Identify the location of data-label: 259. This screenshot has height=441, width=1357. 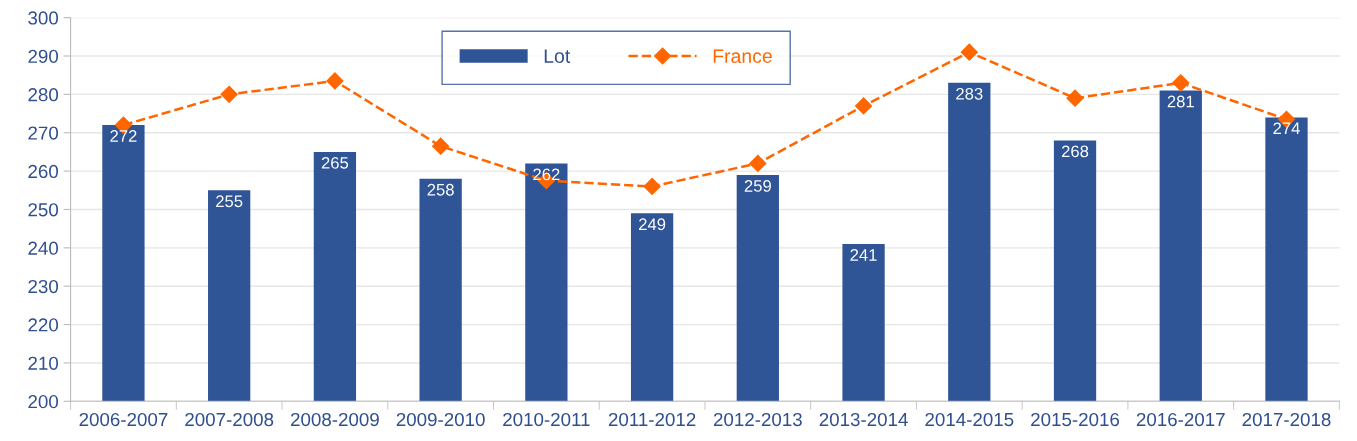
(757, 185).